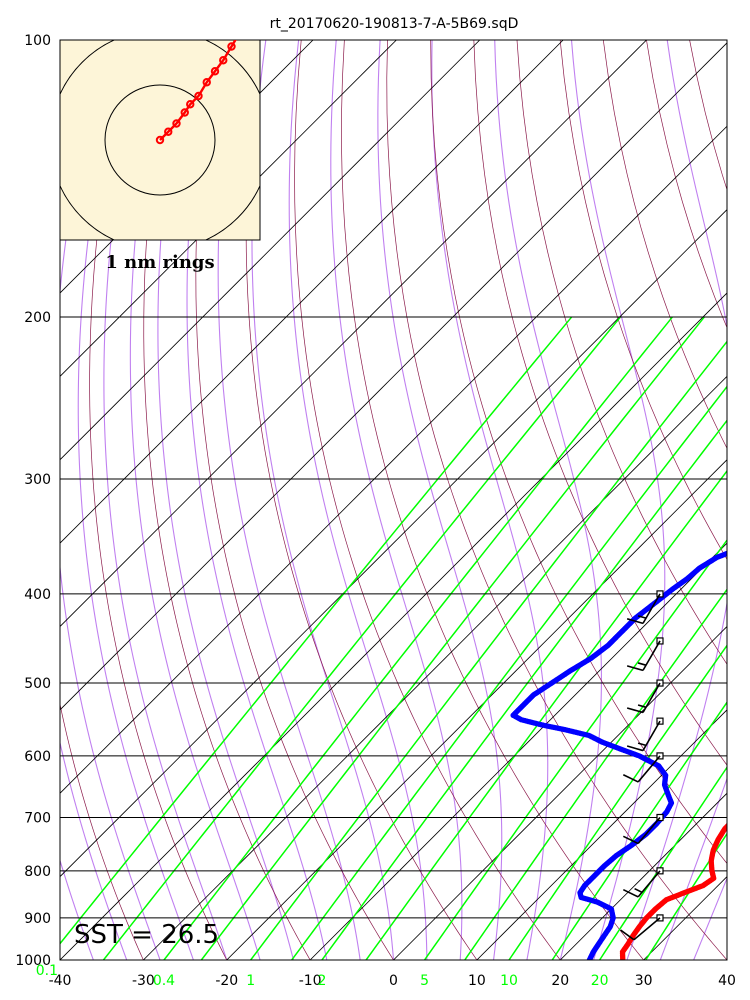  Describe the element at coordinates (727, 981) in the screenshot. I see `temperature-label: 40` at that location.